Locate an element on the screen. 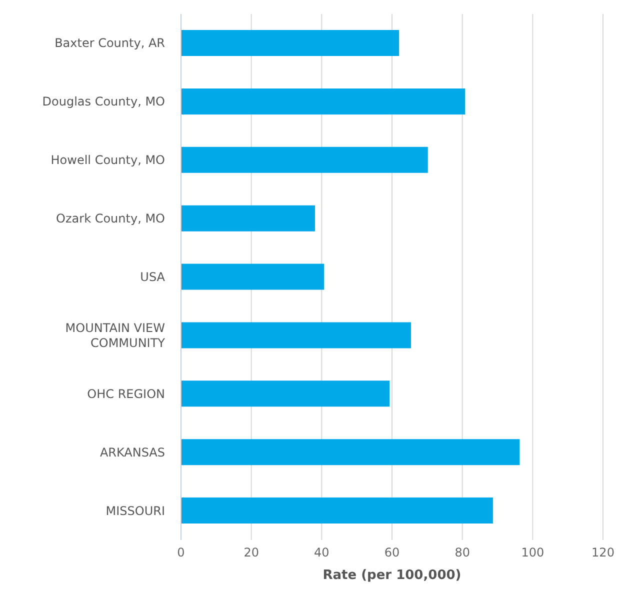  x-tick-label: 0 is located at coordinates (181, 553).